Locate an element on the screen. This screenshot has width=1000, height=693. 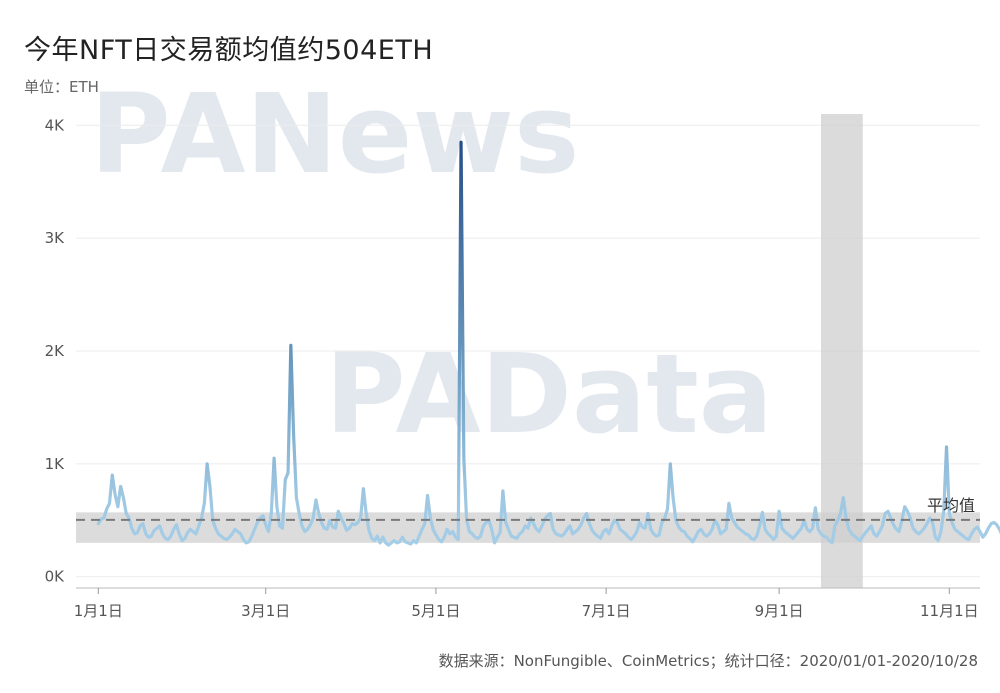
x-tick-label: 7月1日 is located at coordinates (606, 611).